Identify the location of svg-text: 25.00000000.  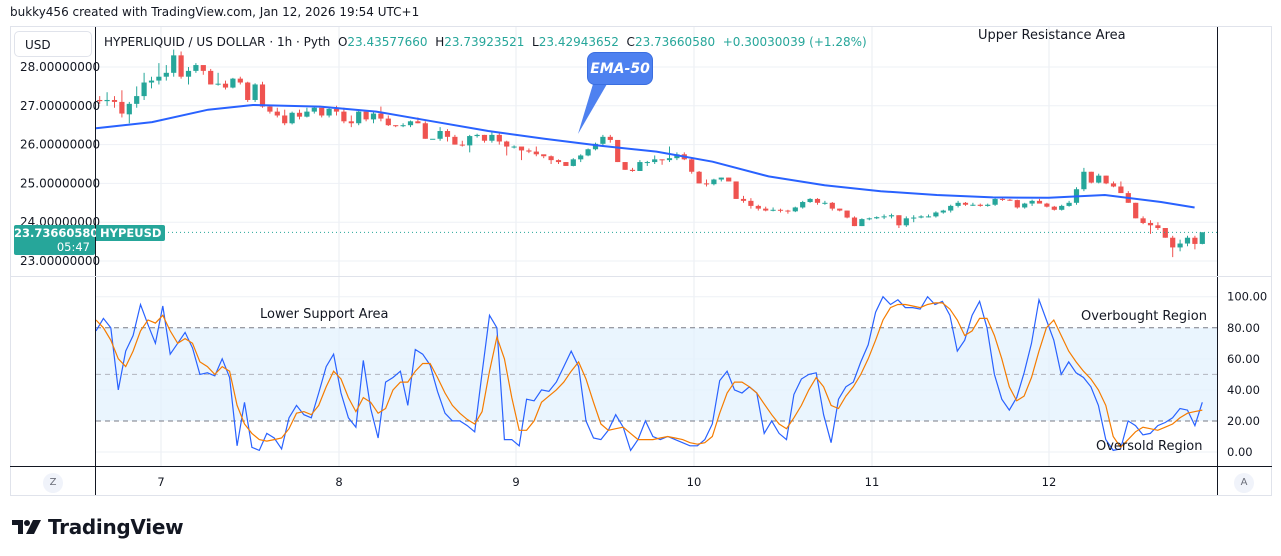
(60, 183).